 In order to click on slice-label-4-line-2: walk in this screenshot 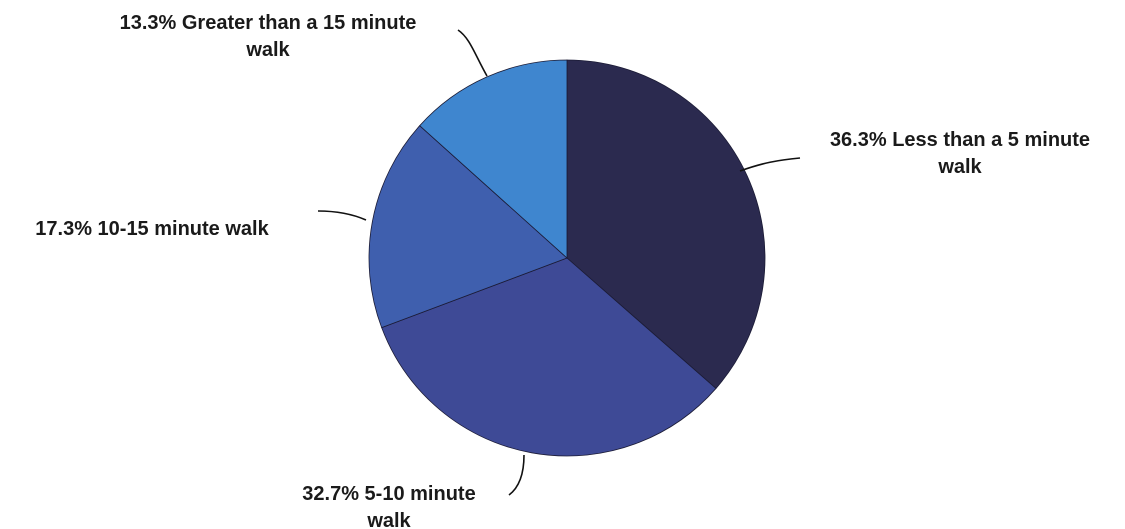, I will do `click(267, 50)`.